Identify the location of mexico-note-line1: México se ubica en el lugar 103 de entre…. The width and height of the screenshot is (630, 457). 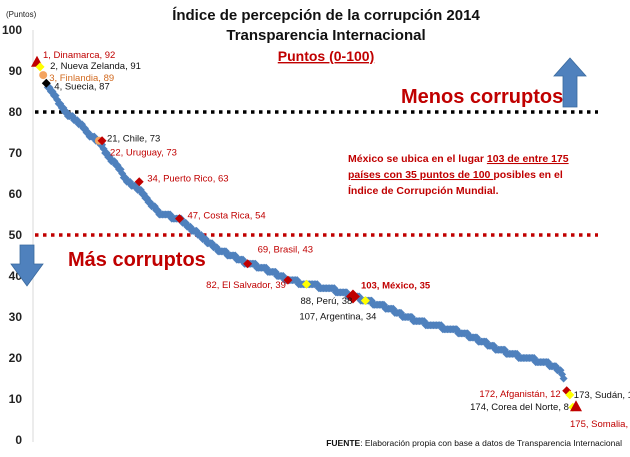
(458, 159).